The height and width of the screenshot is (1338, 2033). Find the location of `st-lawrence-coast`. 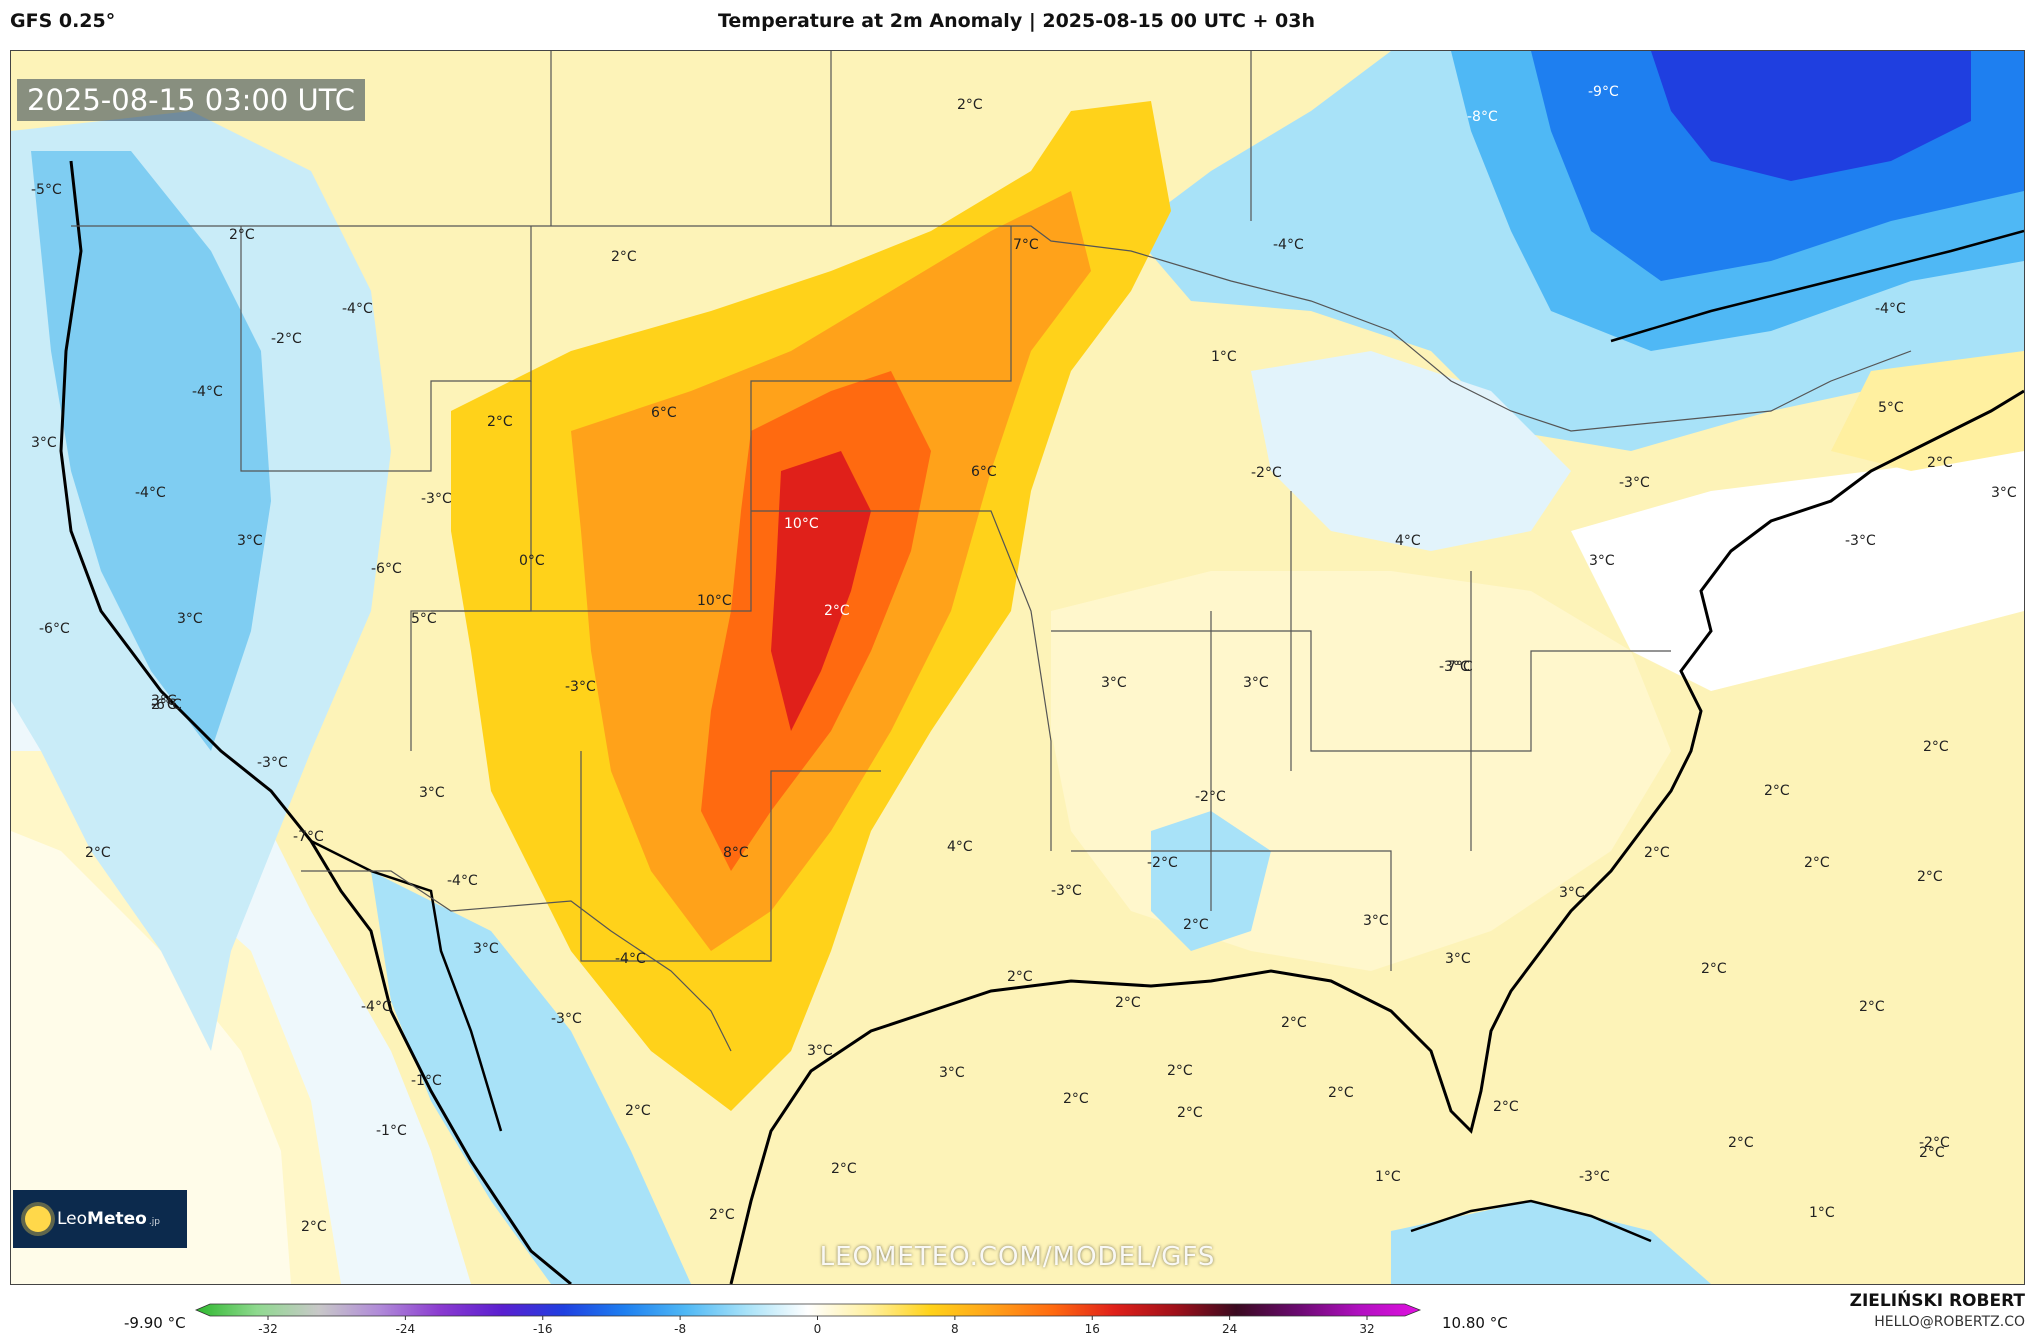

st-lawrence-coast is located at coordinates (1817, 286).